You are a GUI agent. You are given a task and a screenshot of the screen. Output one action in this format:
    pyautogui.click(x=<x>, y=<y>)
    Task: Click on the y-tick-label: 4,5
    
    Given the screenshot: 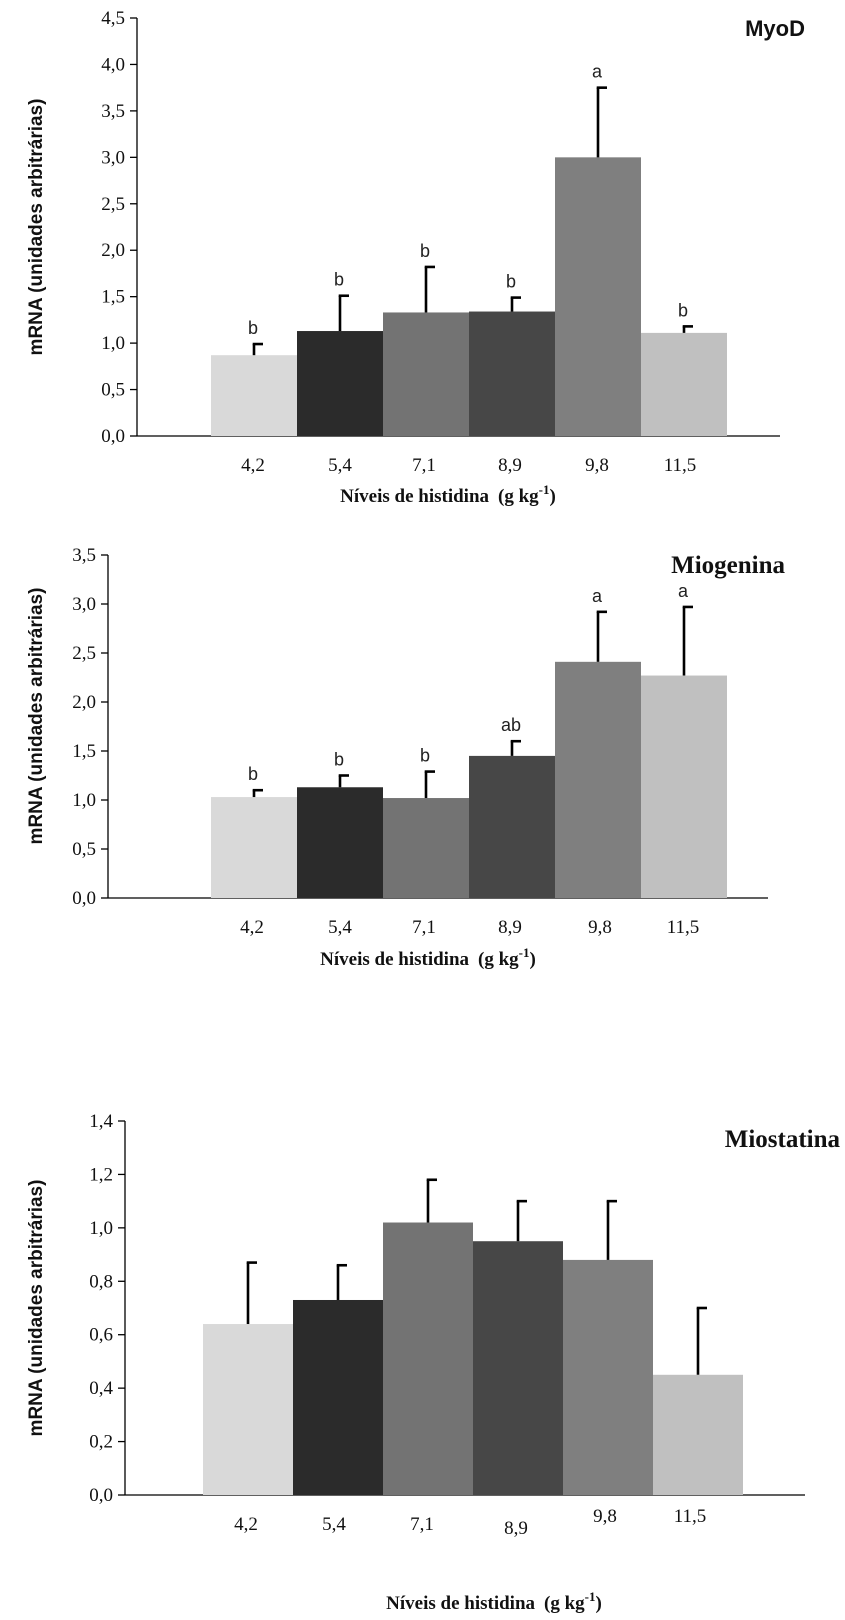 What is the action you would take?
    pyautogui.click(x=113, y=18)
    